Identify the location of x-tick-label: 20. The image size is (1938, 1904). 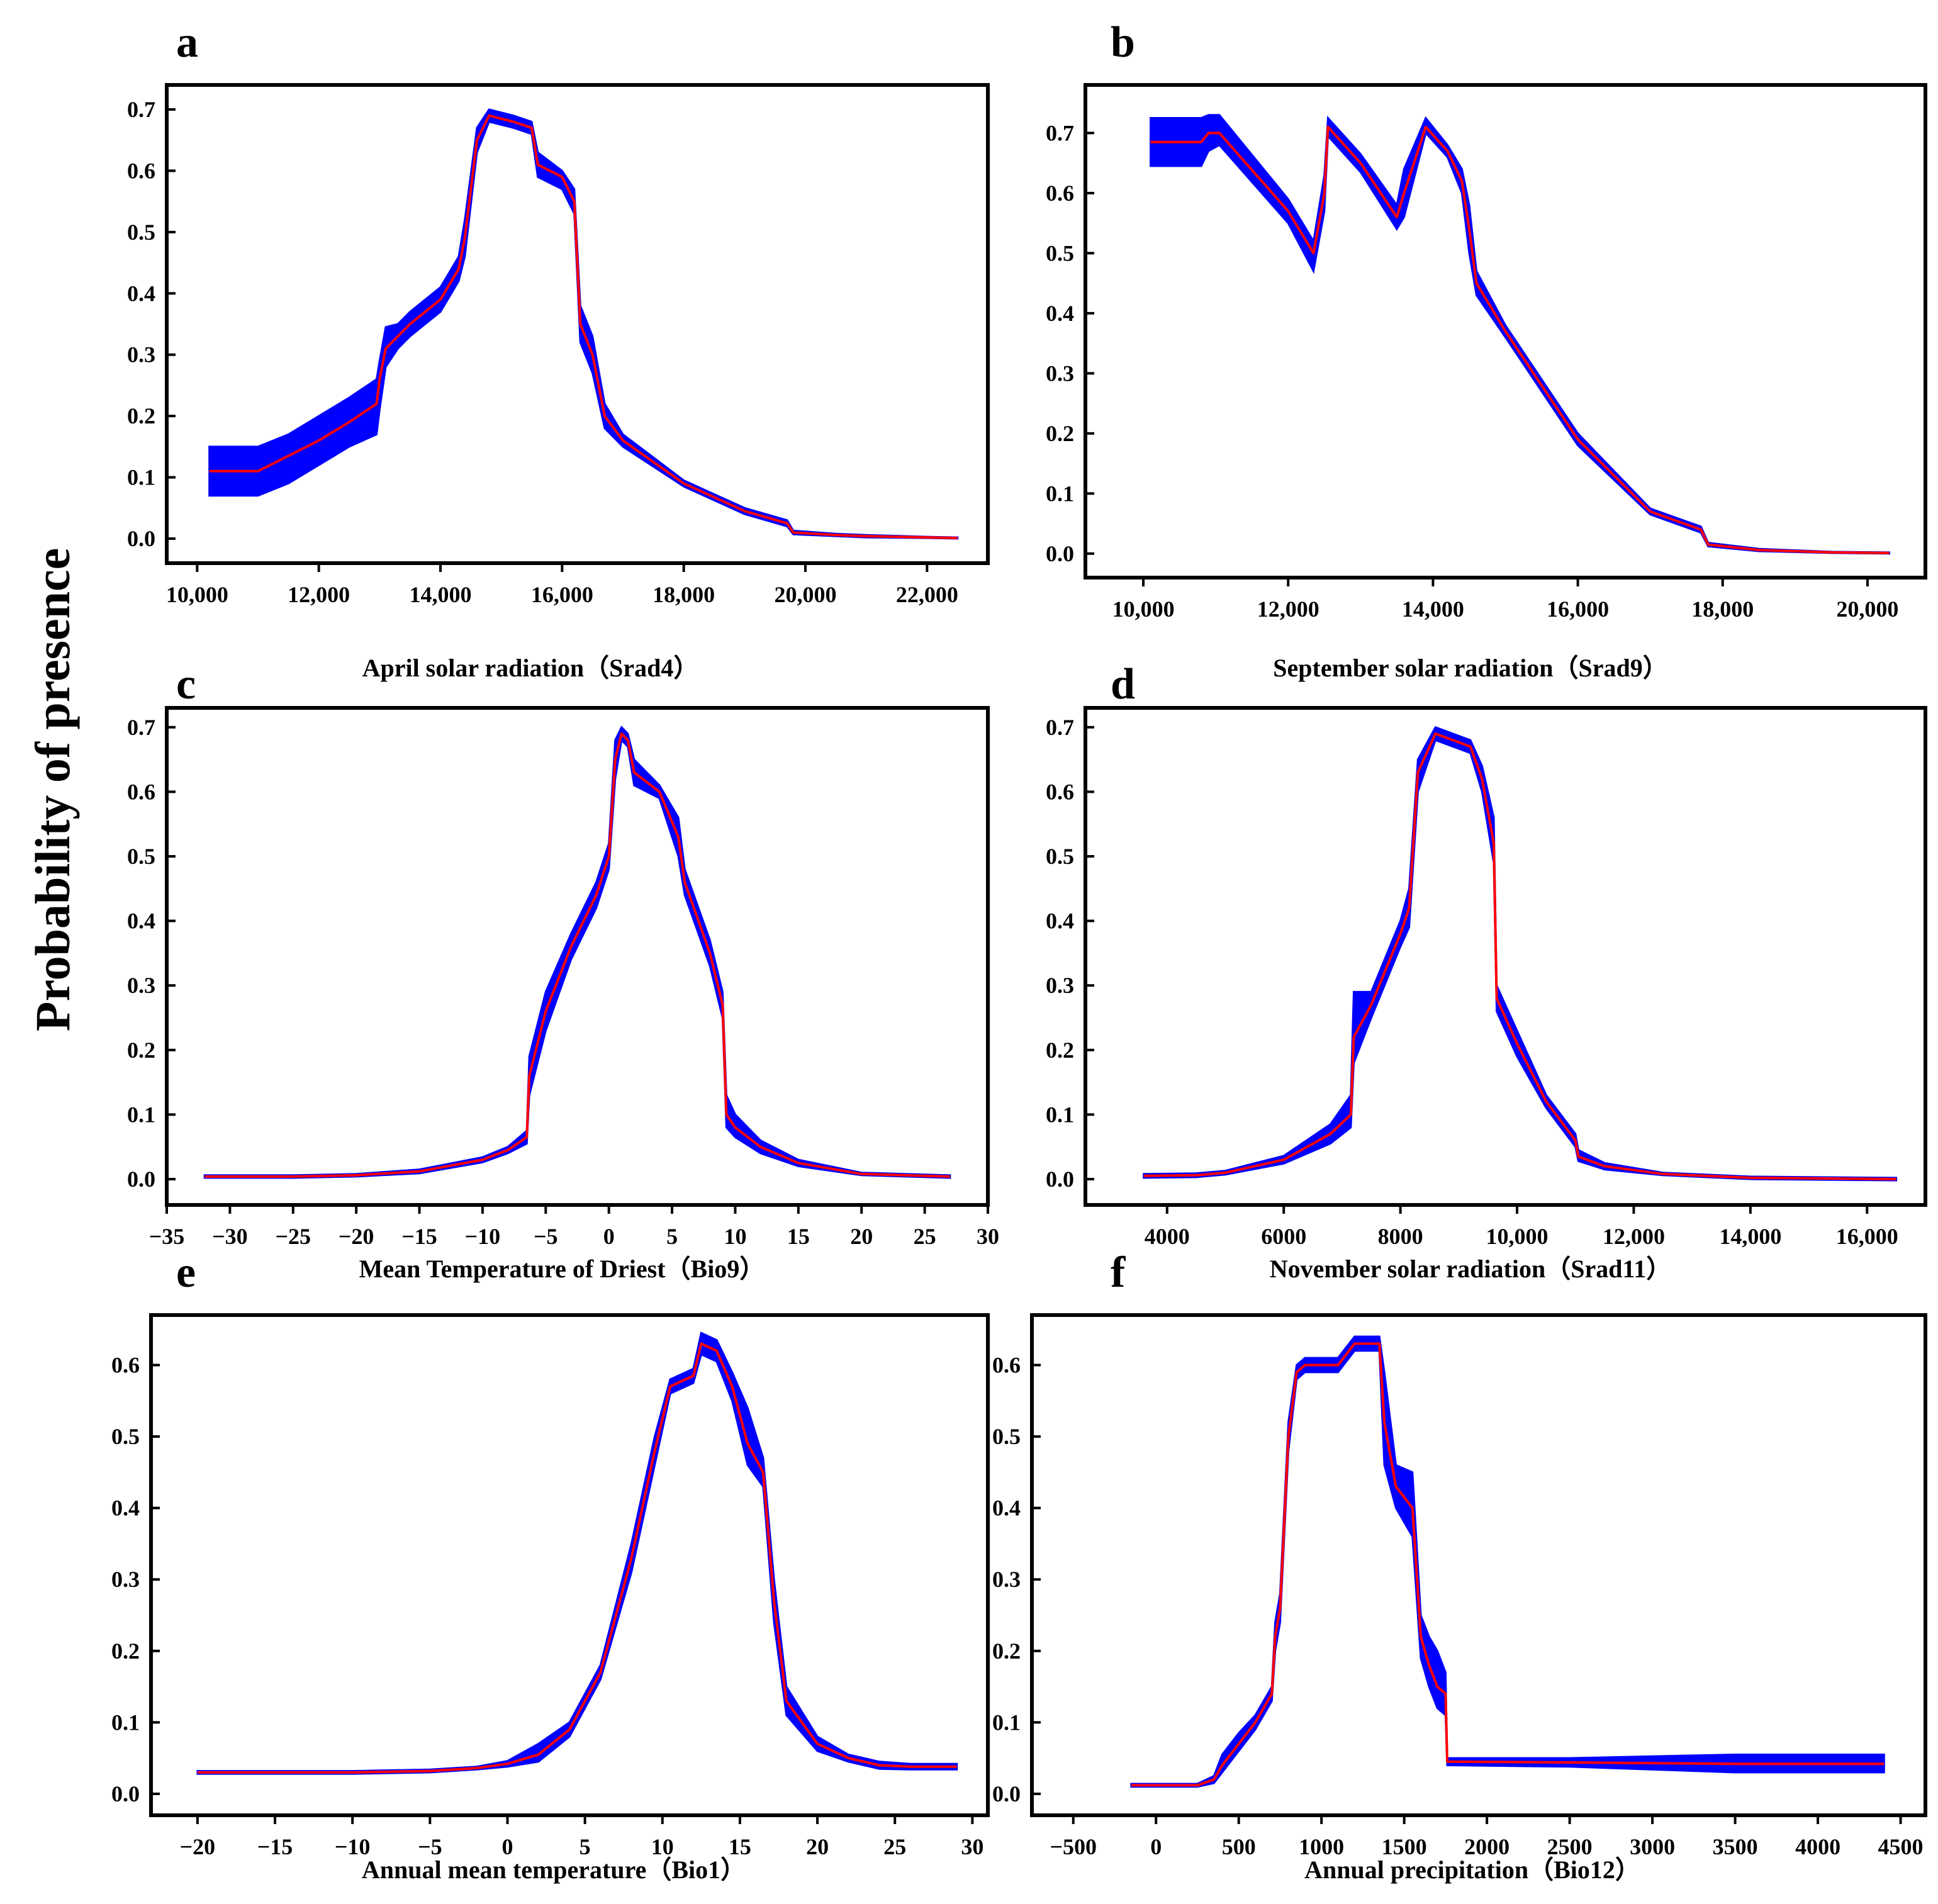
(818, 1846).